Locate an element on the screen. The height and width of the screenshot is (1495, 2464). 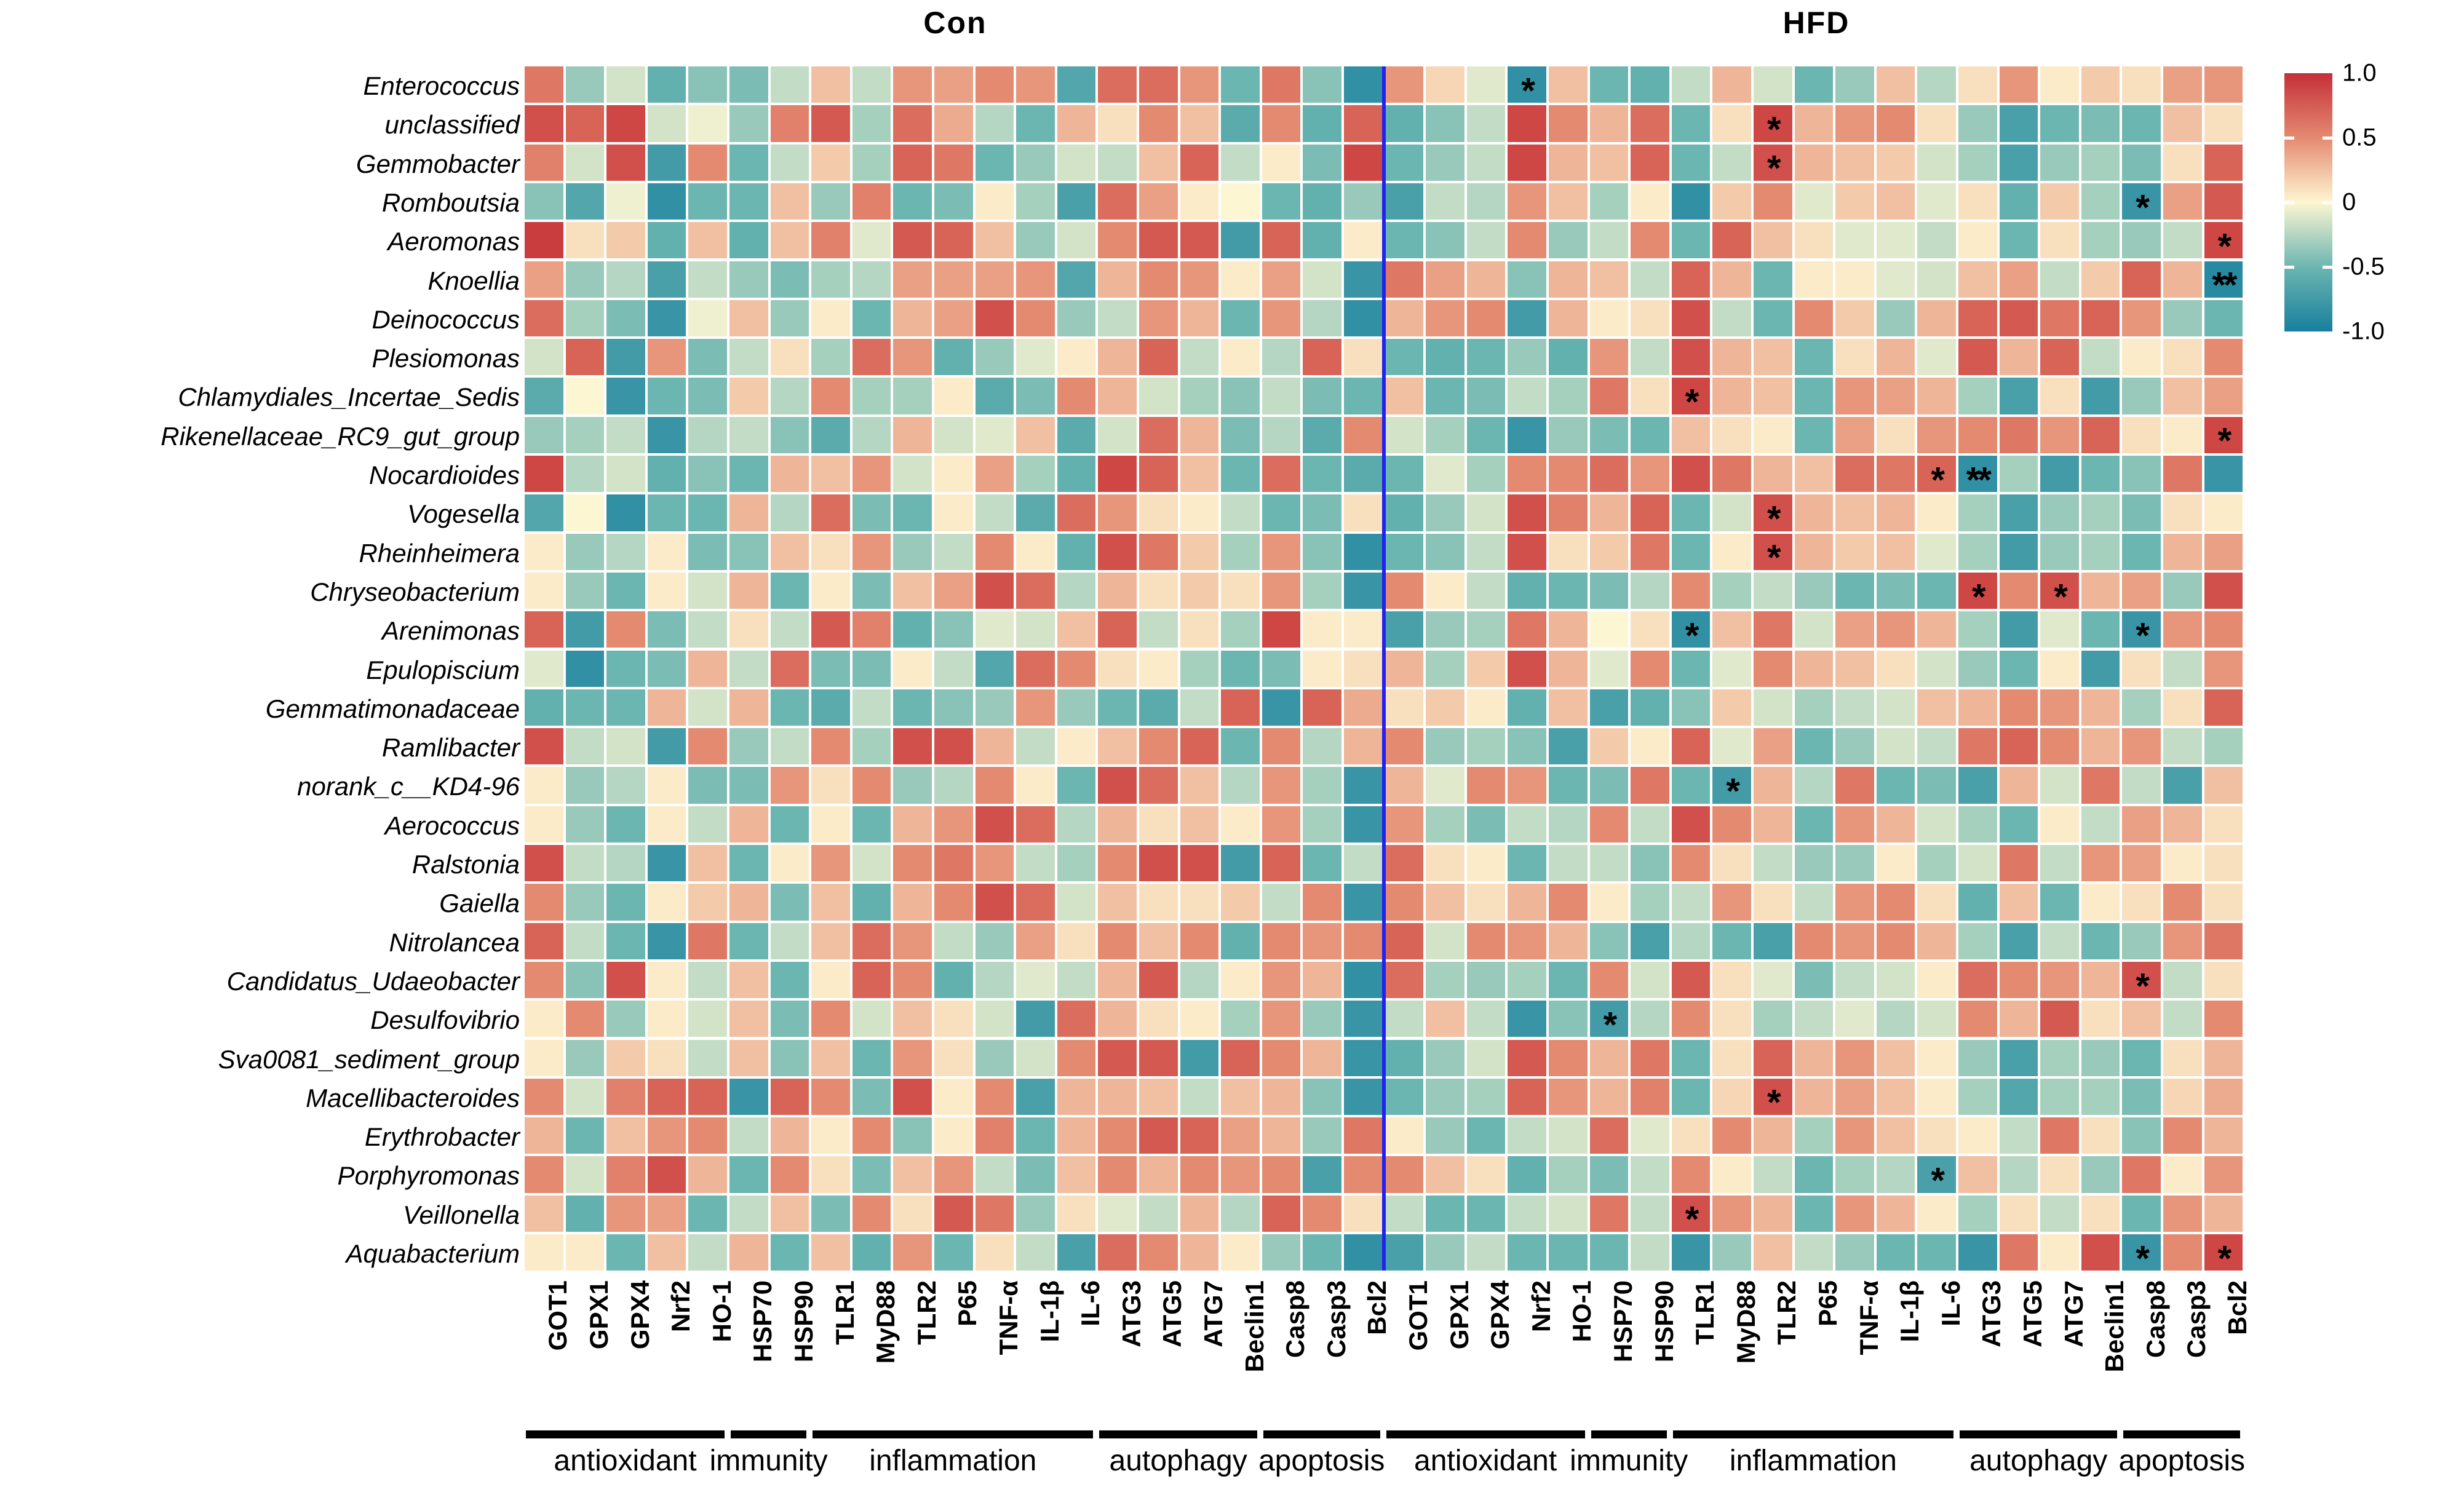
row-label: Porphyromonas is located at coordinates (428, 1176).